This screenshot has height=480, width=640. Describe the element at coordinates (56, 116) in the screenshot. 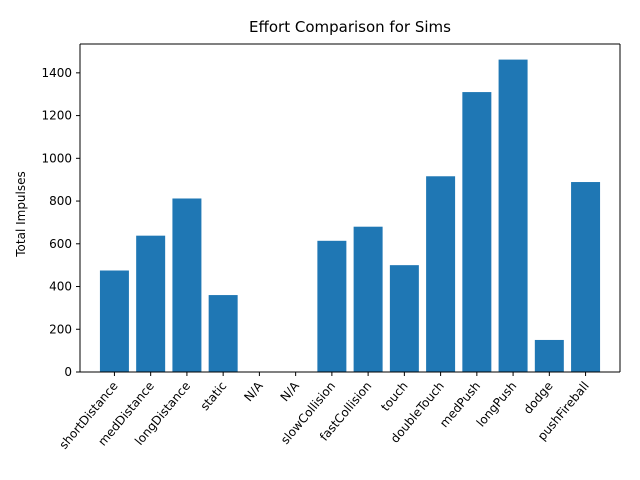

I see `y-tick-label-6: 1200` at that location.